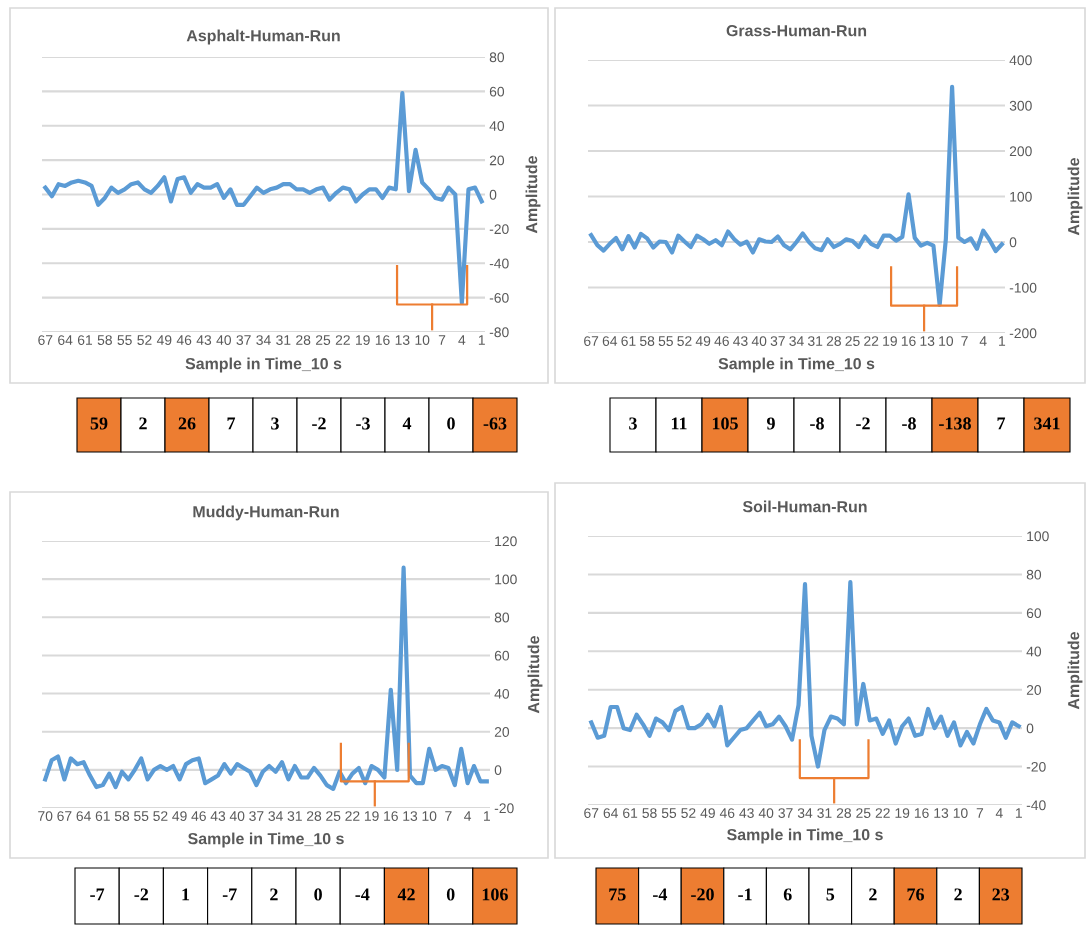 This screenshot has height=925, width=1087. Describe the element at coordinates (266, 513) in the screenshot. I see `chart-title: Muddy-Human-Run` at that location.